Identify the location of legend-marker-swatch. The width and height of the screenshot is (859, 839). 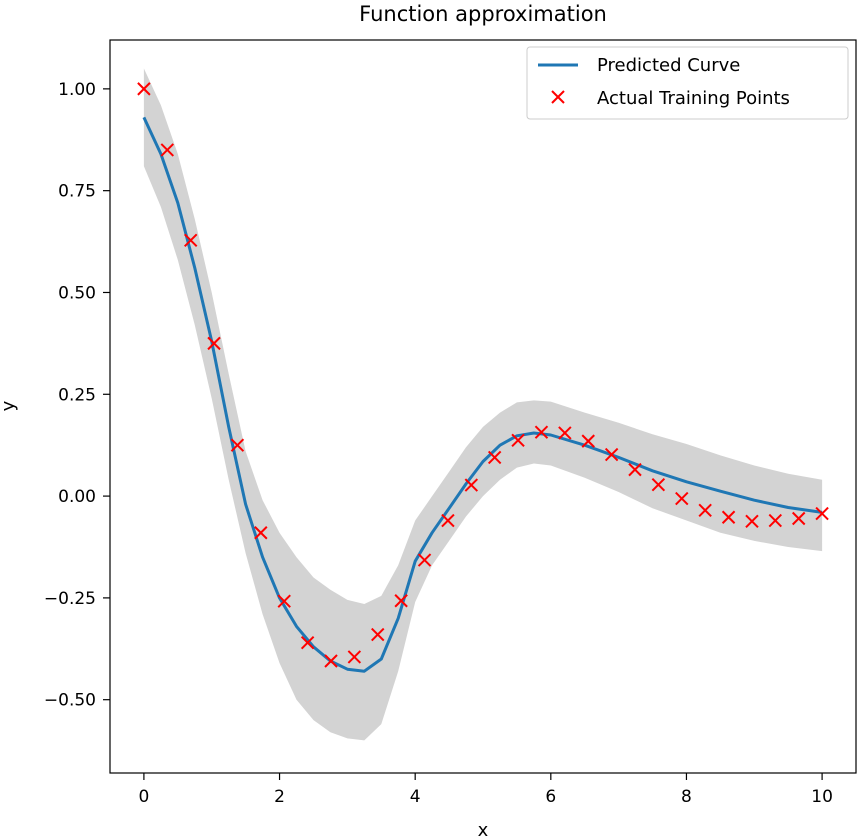
(558, 97).